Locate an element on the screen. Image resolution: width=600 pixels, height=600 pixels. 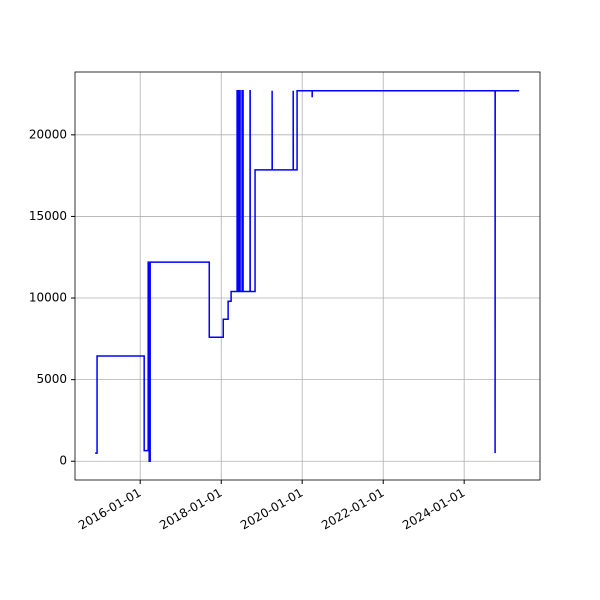
x-tick-label: 2020-01-01 is located at coordinates (271, 509).